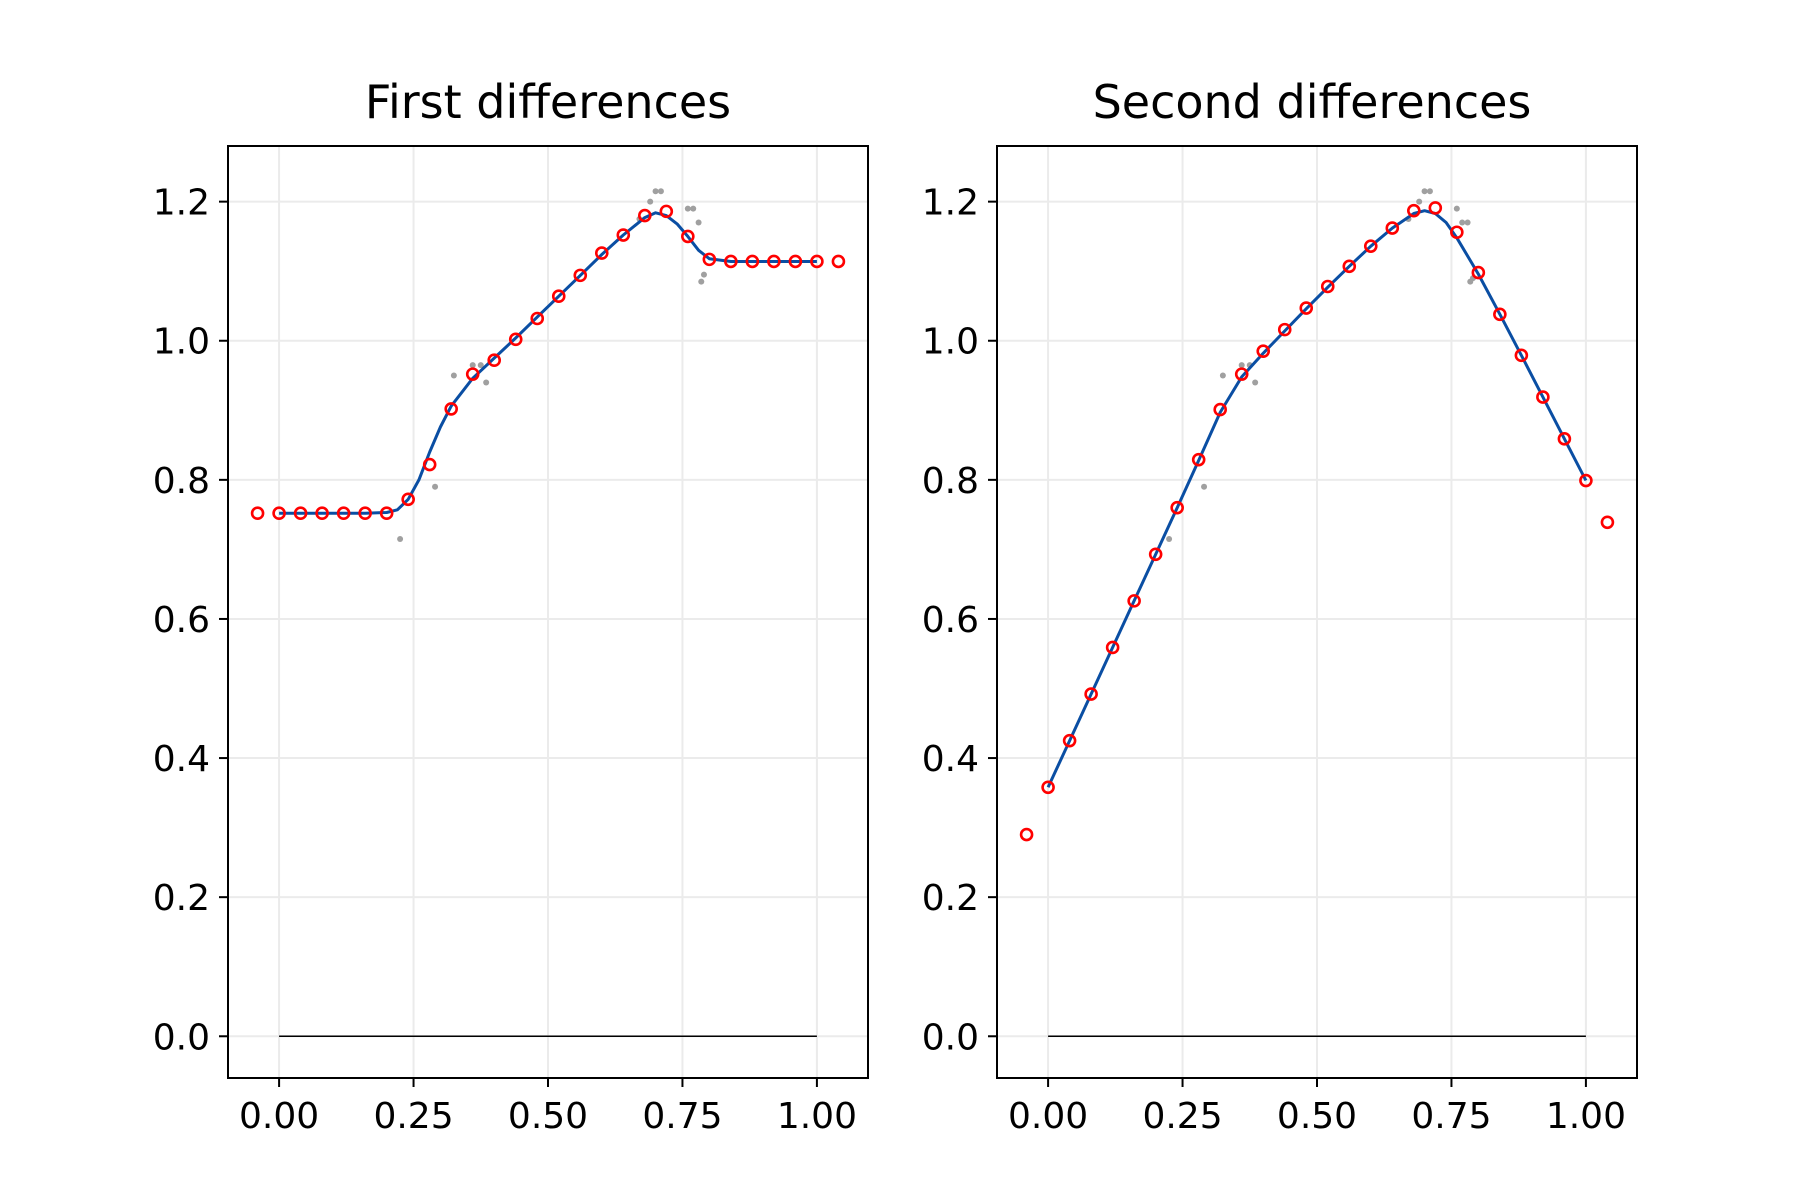 This screenshot has width=1800, height=1200. I want to click on x-tick-label: 0.25, so click(413, 1116).